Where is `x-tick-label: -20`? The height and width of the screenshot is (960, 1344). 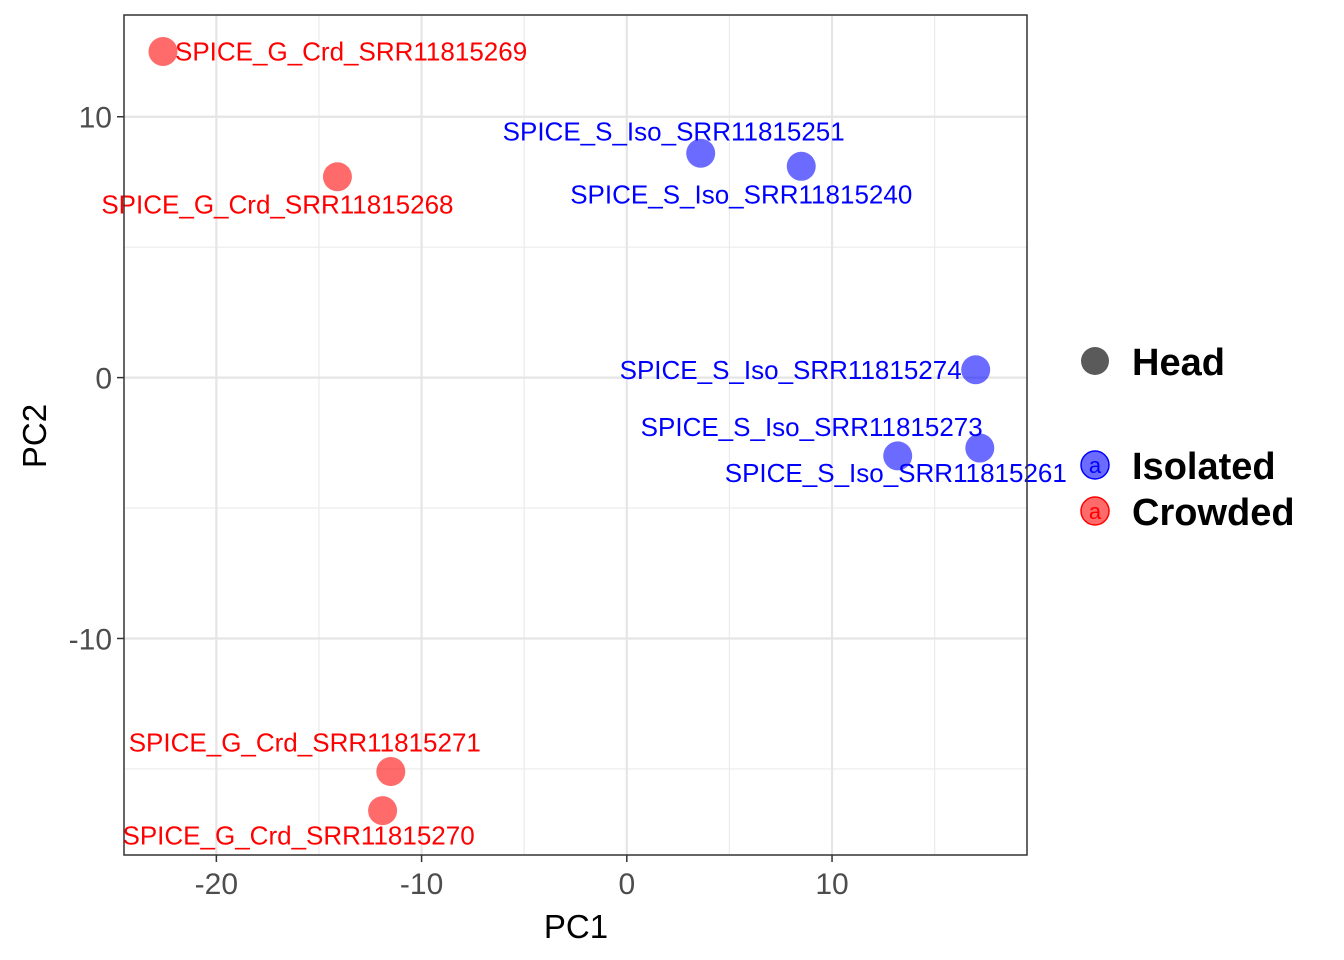 x-tick-label: -20 is located at coordinates (216, 884).